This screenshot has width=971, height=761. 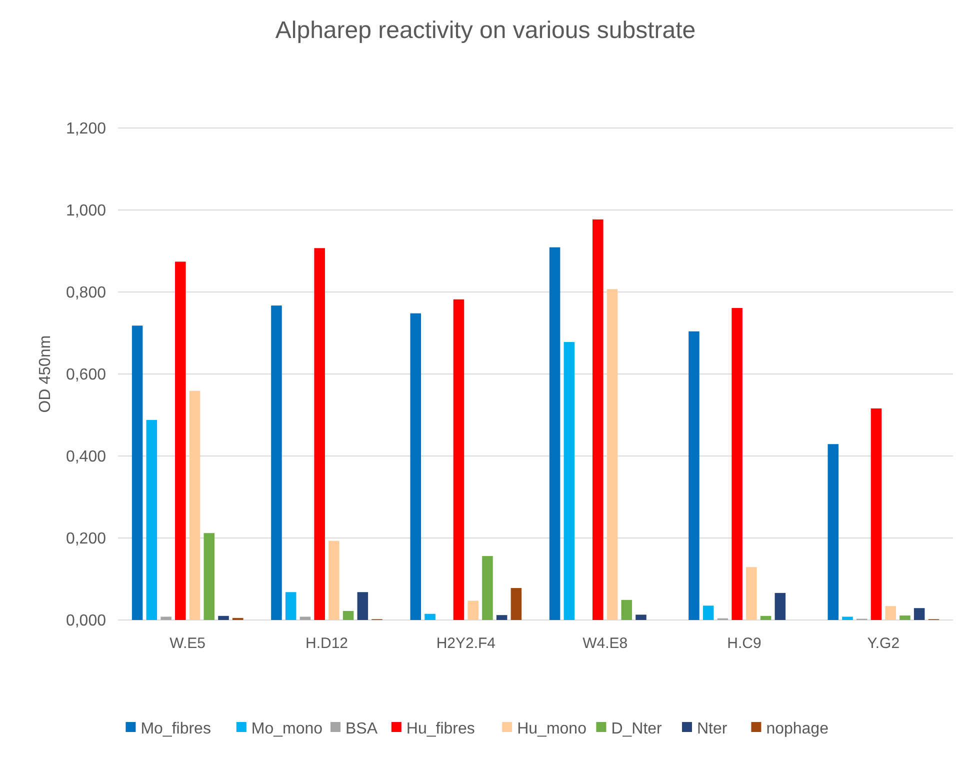 What do you see at coordinates (362, 729) in the screenshot?
I see `legend-label: BSA` at bounding box center [362, 729].